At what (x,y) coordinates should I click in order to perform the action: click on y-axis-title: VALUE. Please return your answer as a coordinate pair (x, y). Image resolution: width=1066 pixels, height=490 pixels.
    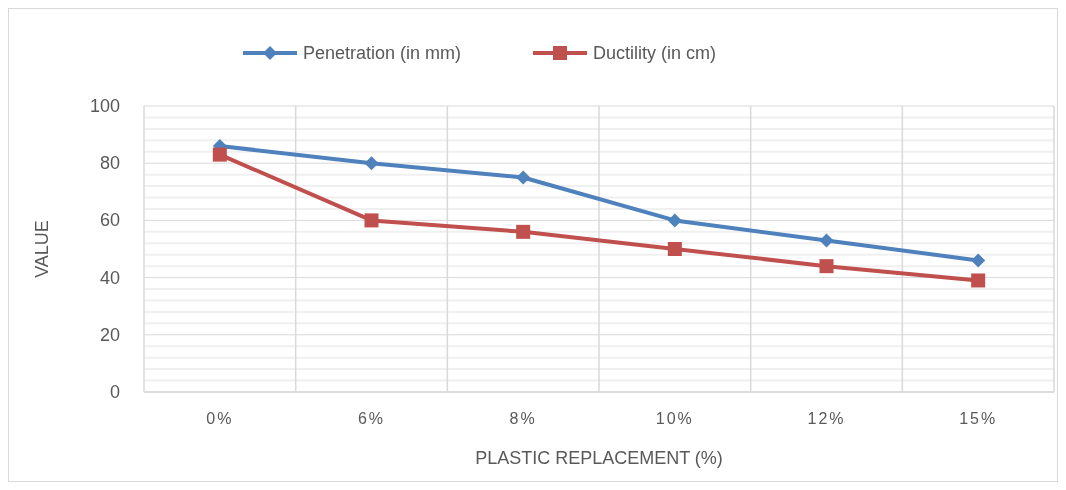
    Looking at the image, I should click on (42, 249).